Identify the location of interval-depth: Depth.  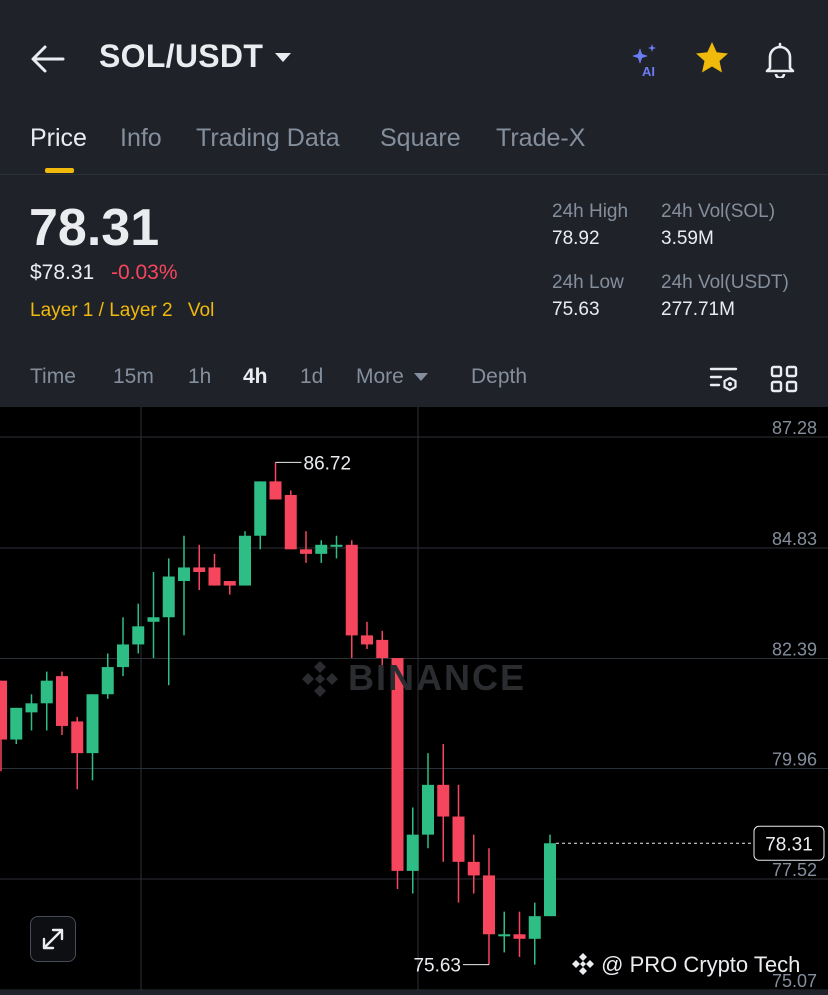
(499, 376).